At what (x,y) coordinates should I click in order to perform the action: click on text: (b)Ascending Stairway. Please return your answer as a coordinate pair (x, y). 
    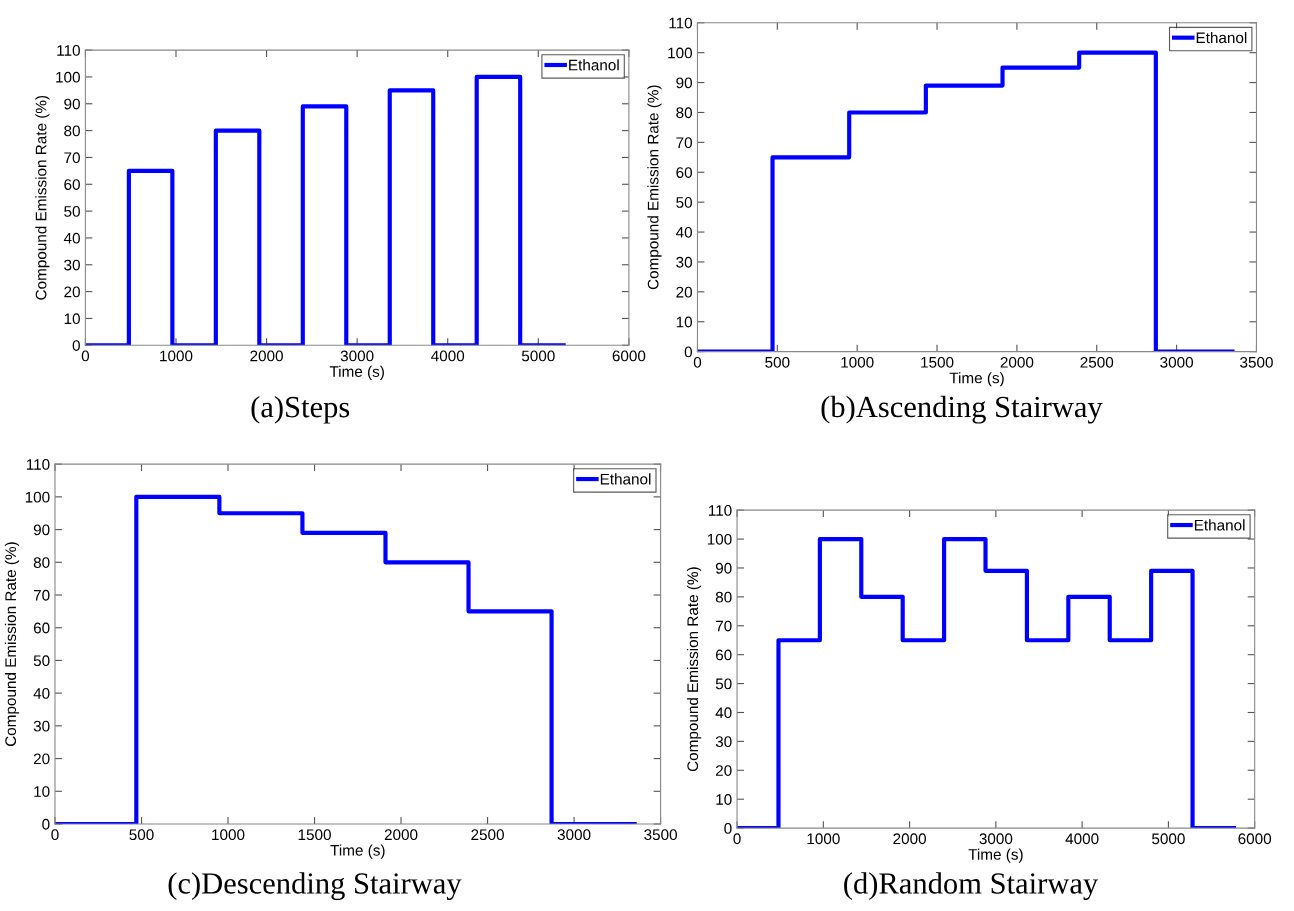
    Looking at the image, I should click on (962, 409).